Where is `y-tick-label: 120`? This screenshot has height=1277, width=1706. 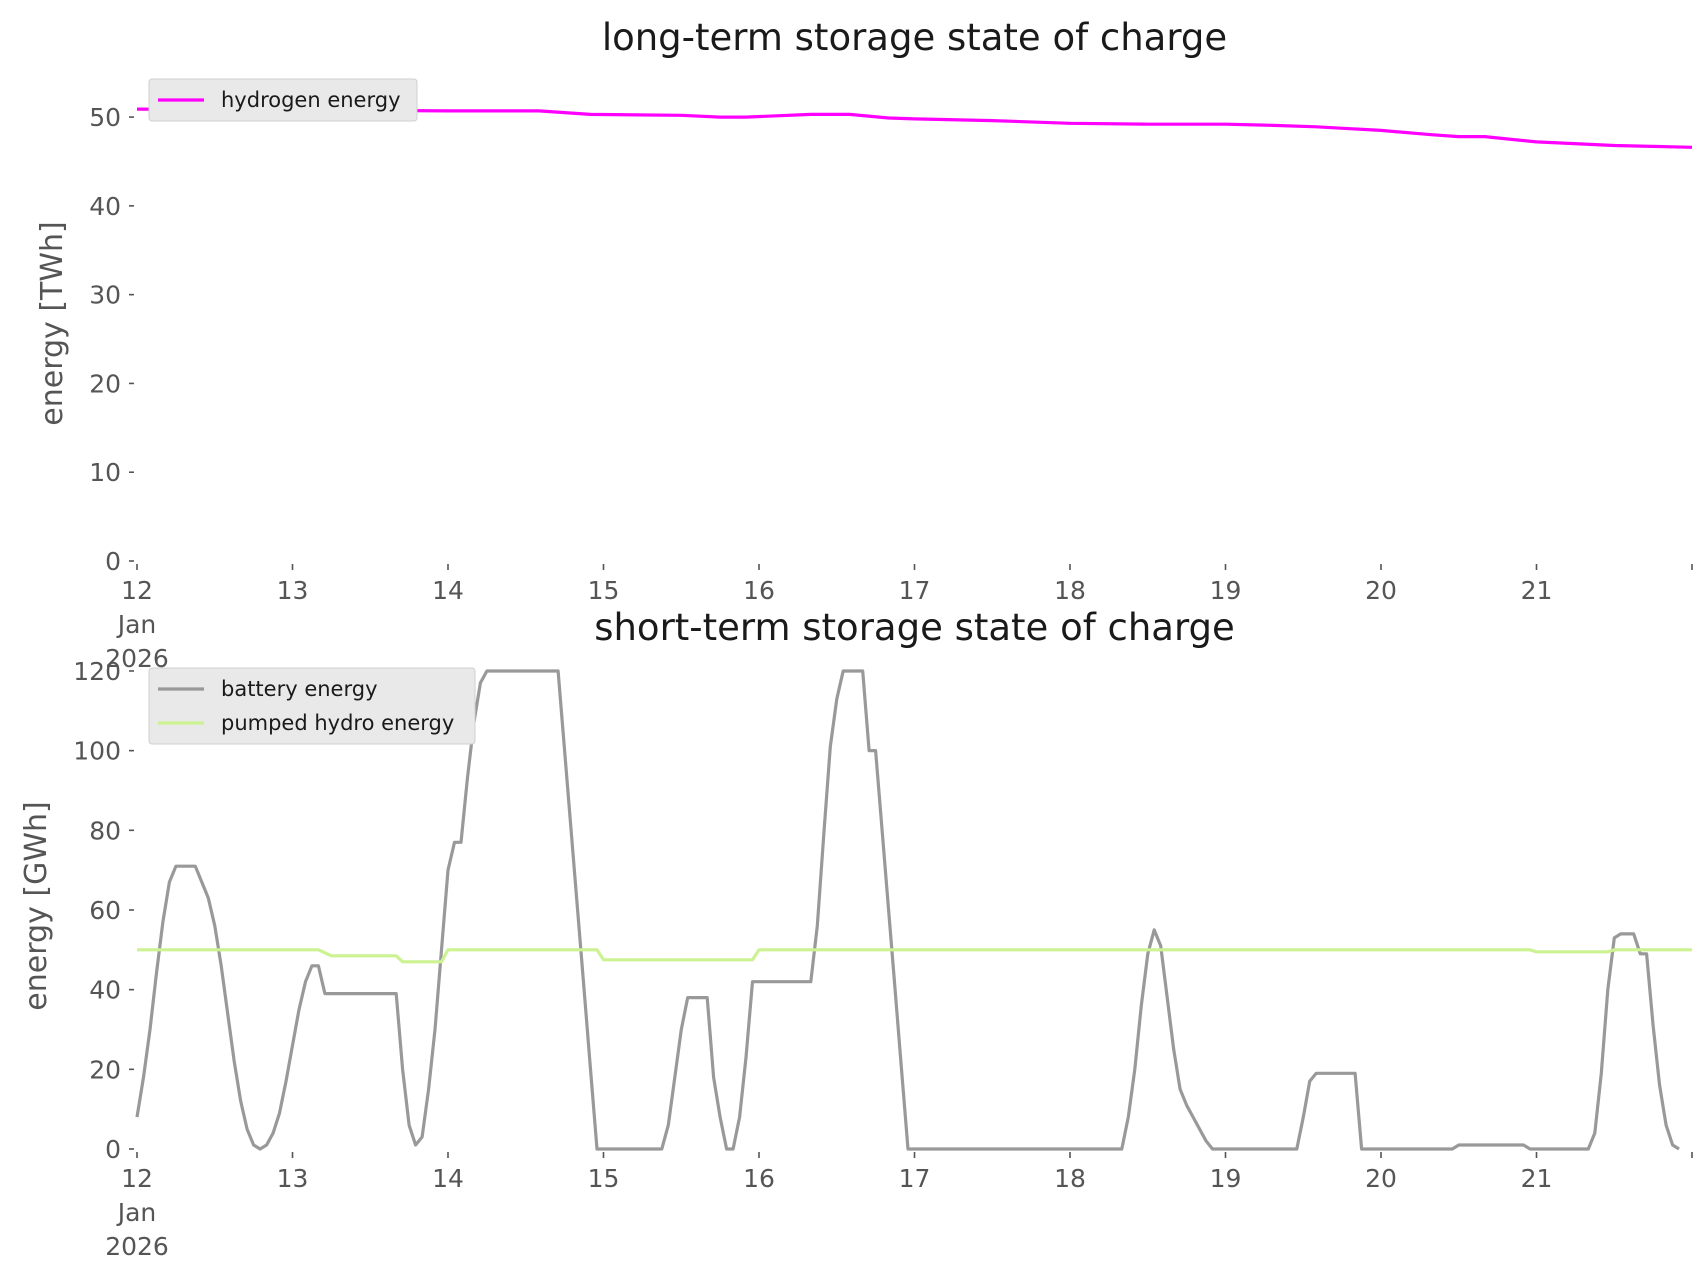 y-tick-label: 120 is located at coordinates (97, 671).